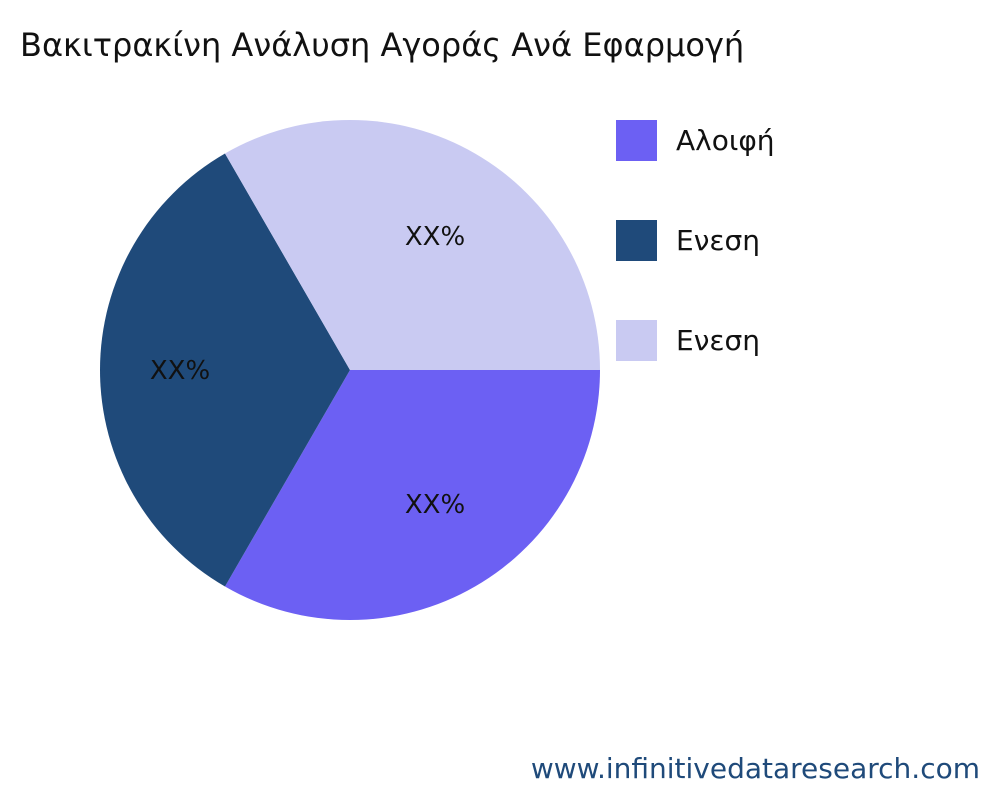 This screenshot has height=800, width=1000. I want to click on legend-item-0: Αλοιφή, so click(695, 140).